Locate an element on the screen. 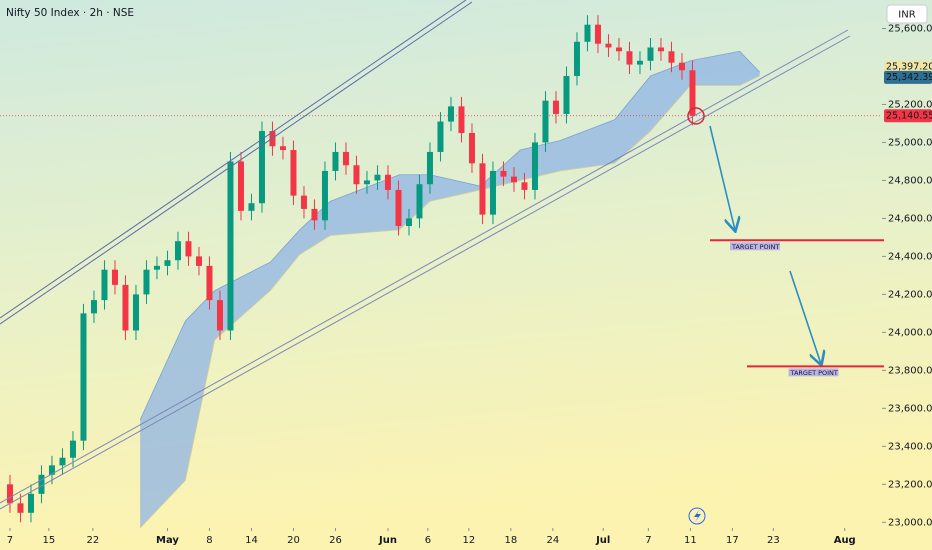 The width and height of the screenshot is (932, 550). x-tick-label: 6 is located at coordinates (428, 540).